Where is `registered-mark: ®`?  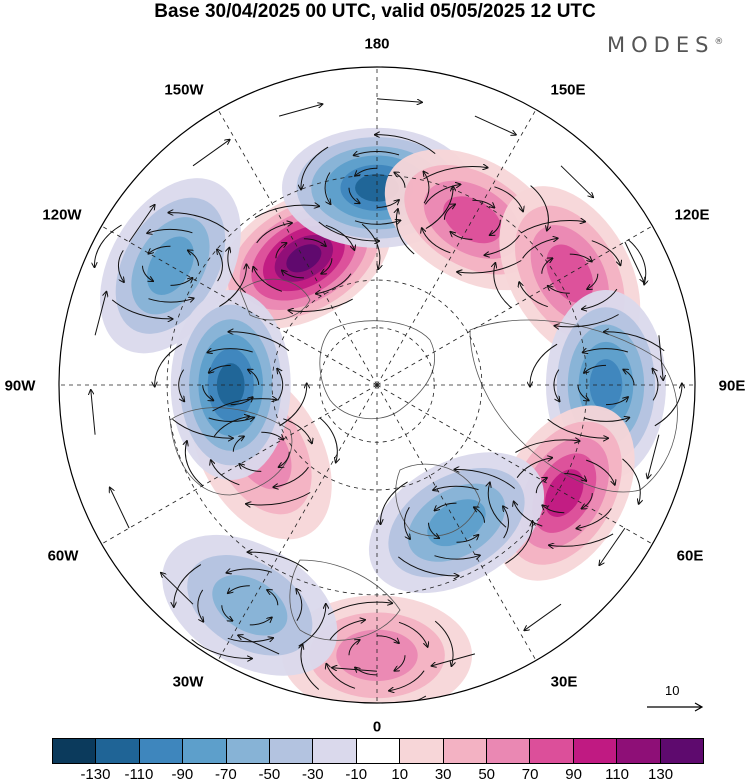 registered-mark: ® is located at coordinates (719, 42).